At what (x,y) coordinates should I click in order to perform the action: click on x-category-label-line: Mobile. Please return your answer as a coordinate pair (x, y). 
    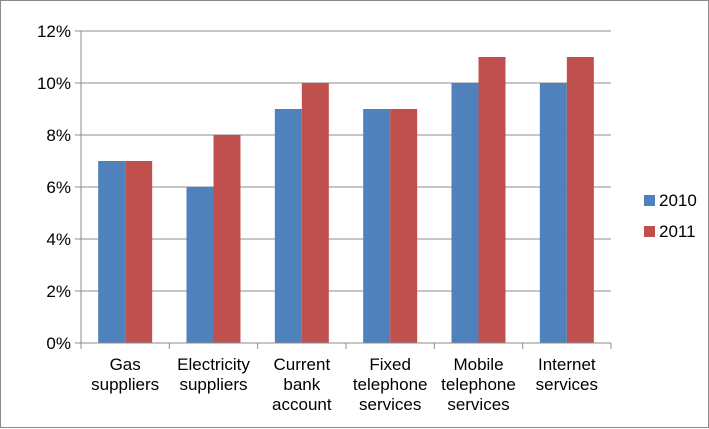
    Looking at the image, I should click on (478, 364).